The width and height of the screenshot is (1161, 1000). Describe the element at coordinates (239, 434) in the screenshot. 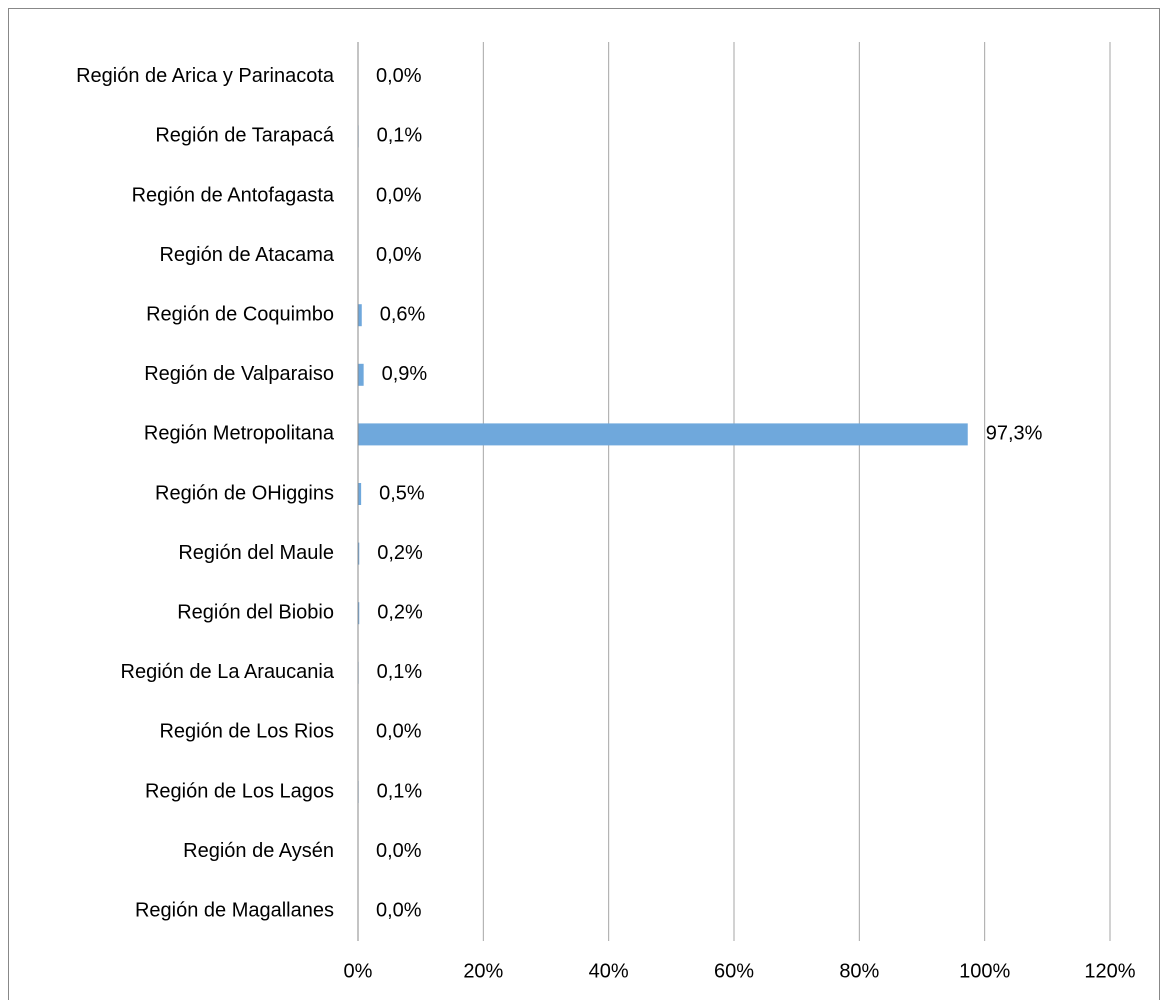

I see `y-tick-label: Región Metropolitana` at that location.